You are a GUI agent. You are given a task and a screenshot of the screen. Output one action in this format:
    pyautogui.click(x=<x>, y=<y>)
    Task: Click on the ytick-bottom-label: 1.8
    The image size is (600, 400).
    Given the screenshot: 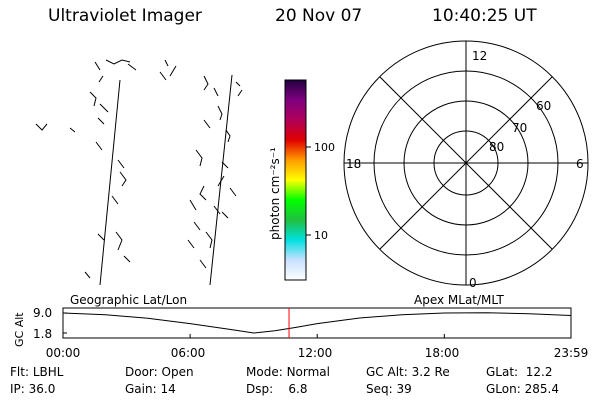 What is the action you would take?
    pyautogui.click(x=42, y=334)
    